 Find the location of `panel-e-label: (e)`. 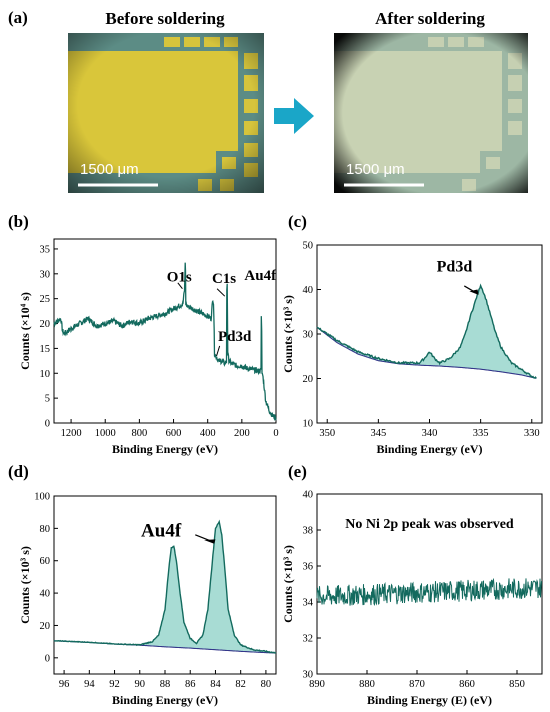

panel-e-label: (e) is located at coordinates (297, 471).